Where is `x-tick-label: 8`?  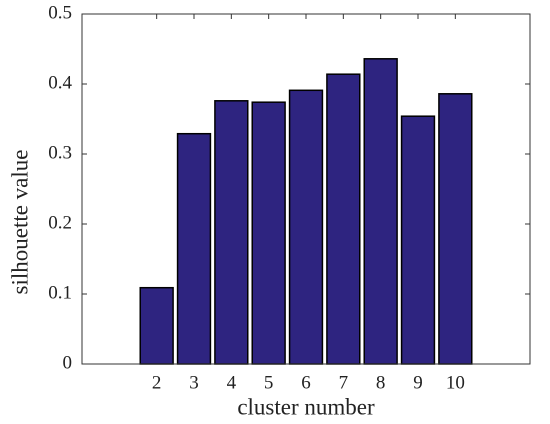 x-tick-label: 8 is located at coordinates (381, 382).